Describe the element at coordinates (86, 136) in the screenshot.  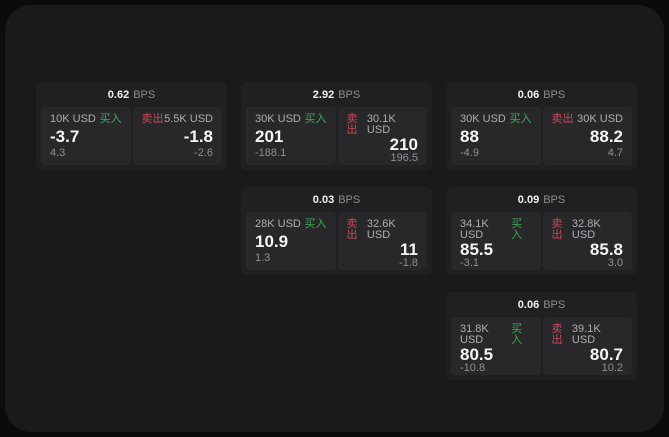
I see `buy-quote-tile: 10K USD 买入 -3.7 4.3` at that location.